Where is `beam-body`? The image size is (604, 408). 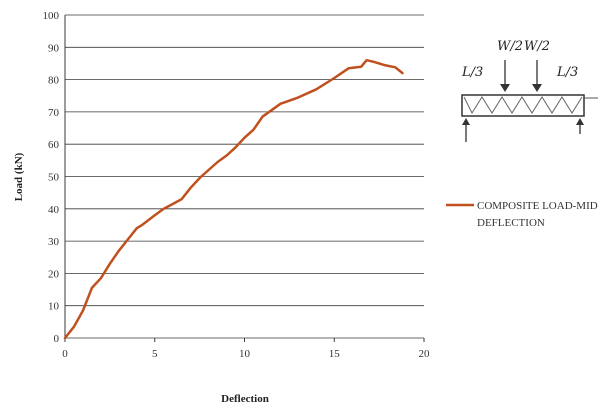 beam-body is located at coordinates (523, 105).